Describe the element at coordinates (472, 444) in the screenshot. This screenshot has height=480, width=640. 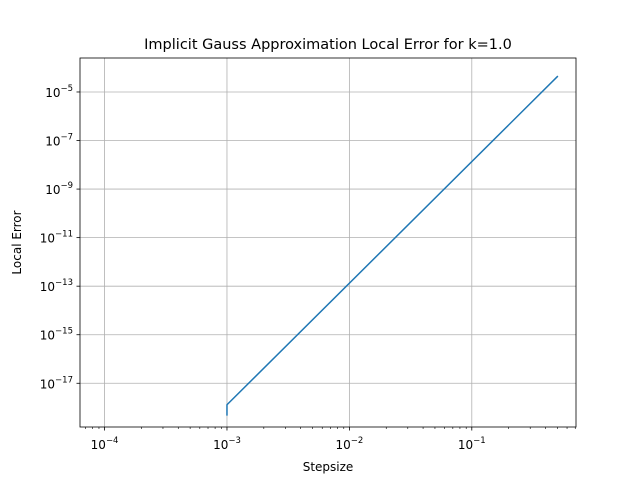
I see `x-tick-label: 10⁻¹` at that location.